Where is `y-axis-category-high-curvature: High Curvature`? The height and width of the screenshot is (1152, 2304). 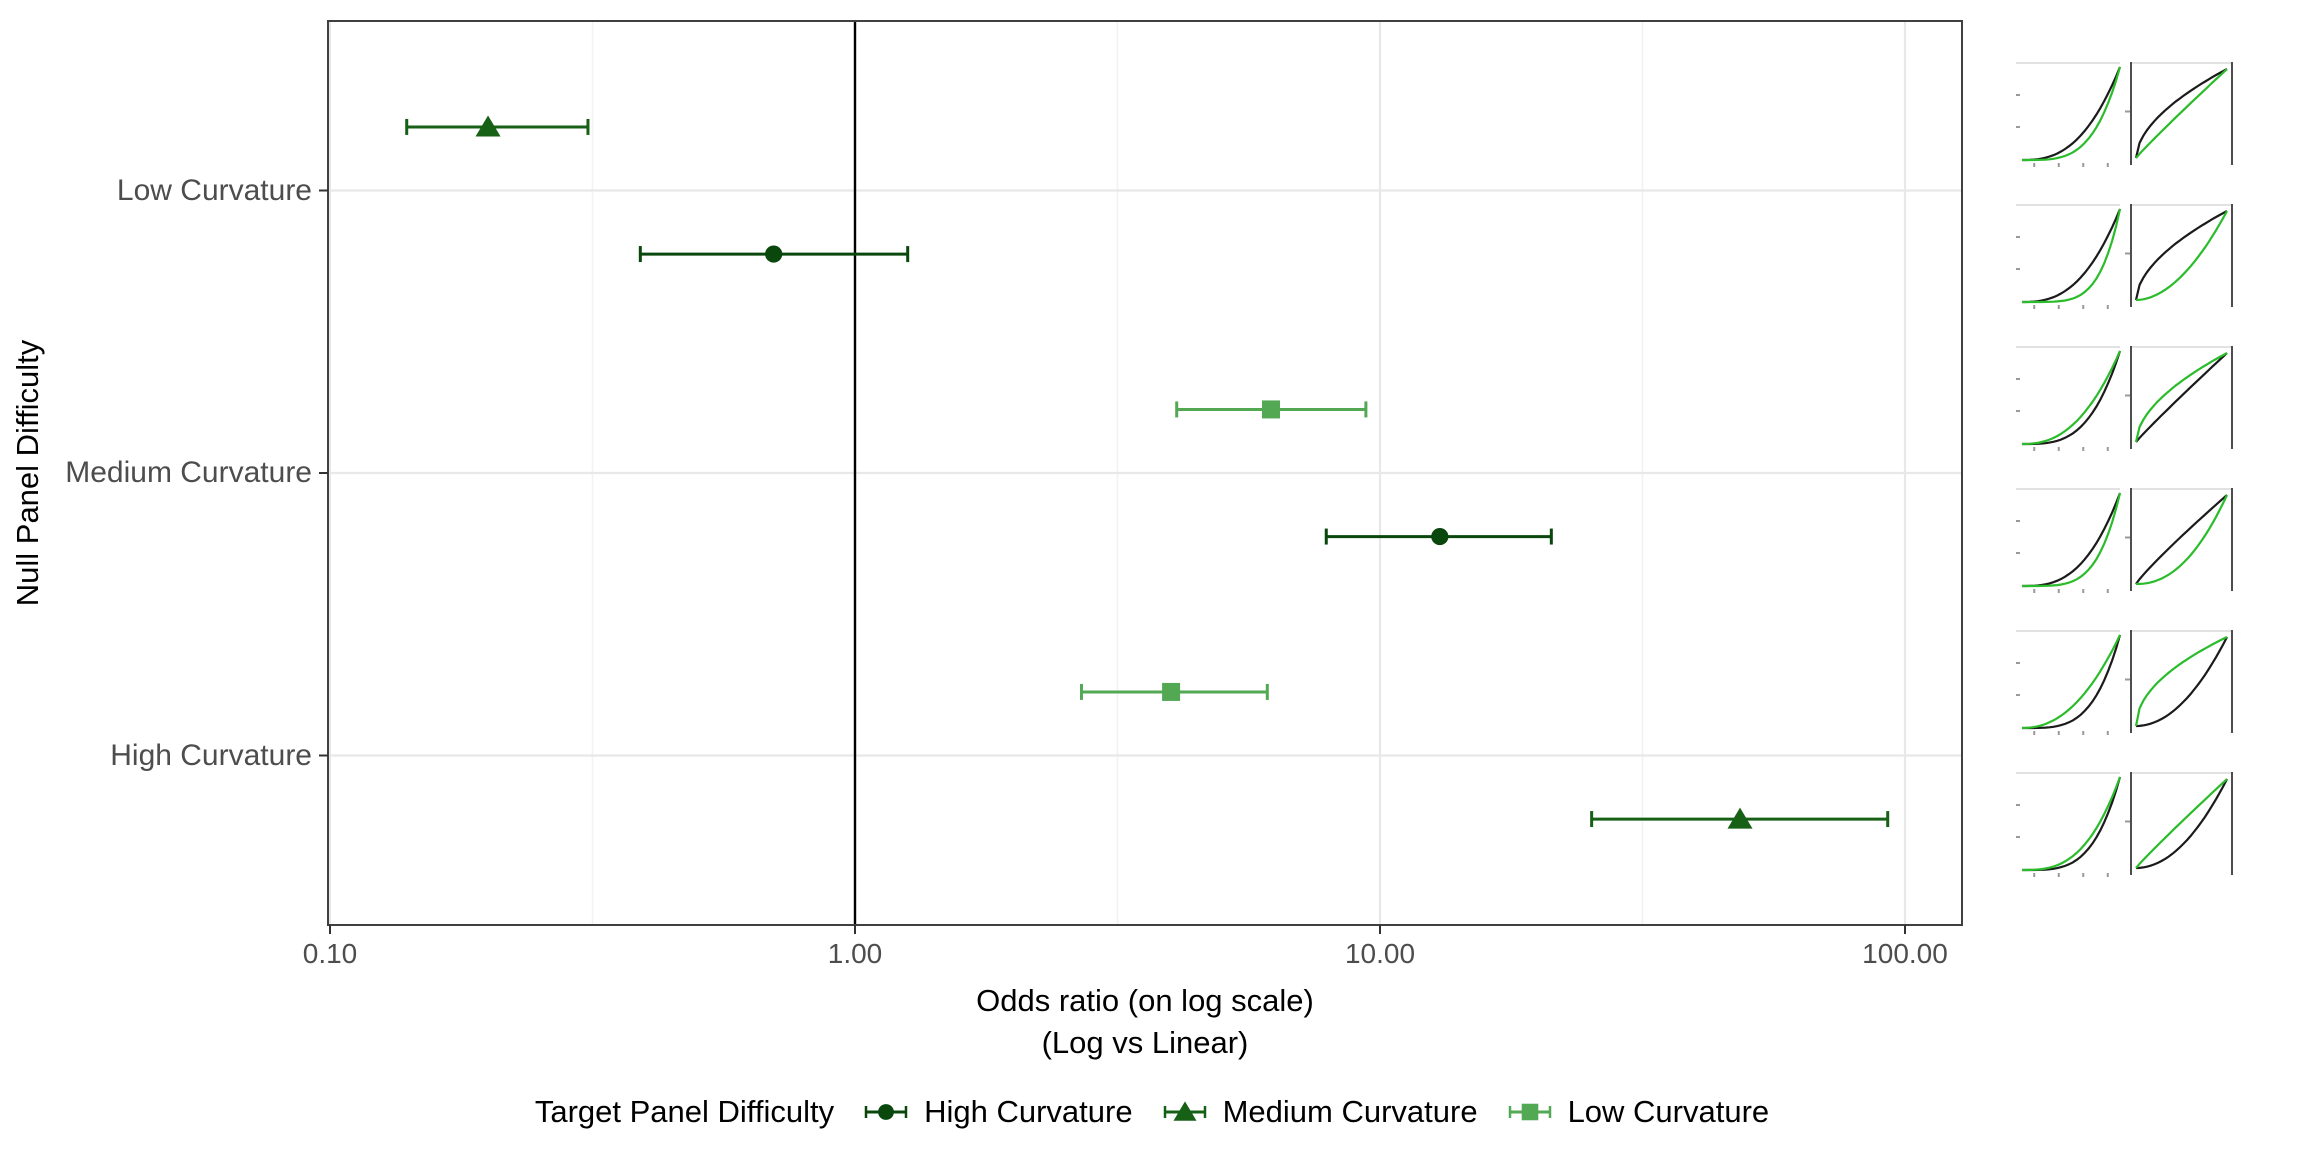
y-axis-category-high-curvature: High Curvature is located at coordinates (211, 755).